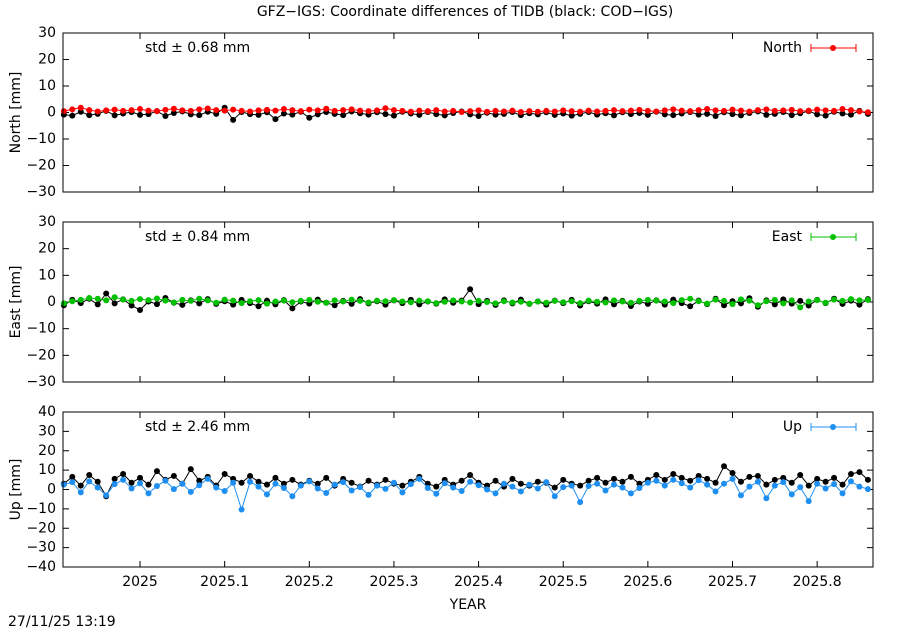 The image size is (900, 630). I want to click on x-tick-label: 2025.4, so click(478, 582).